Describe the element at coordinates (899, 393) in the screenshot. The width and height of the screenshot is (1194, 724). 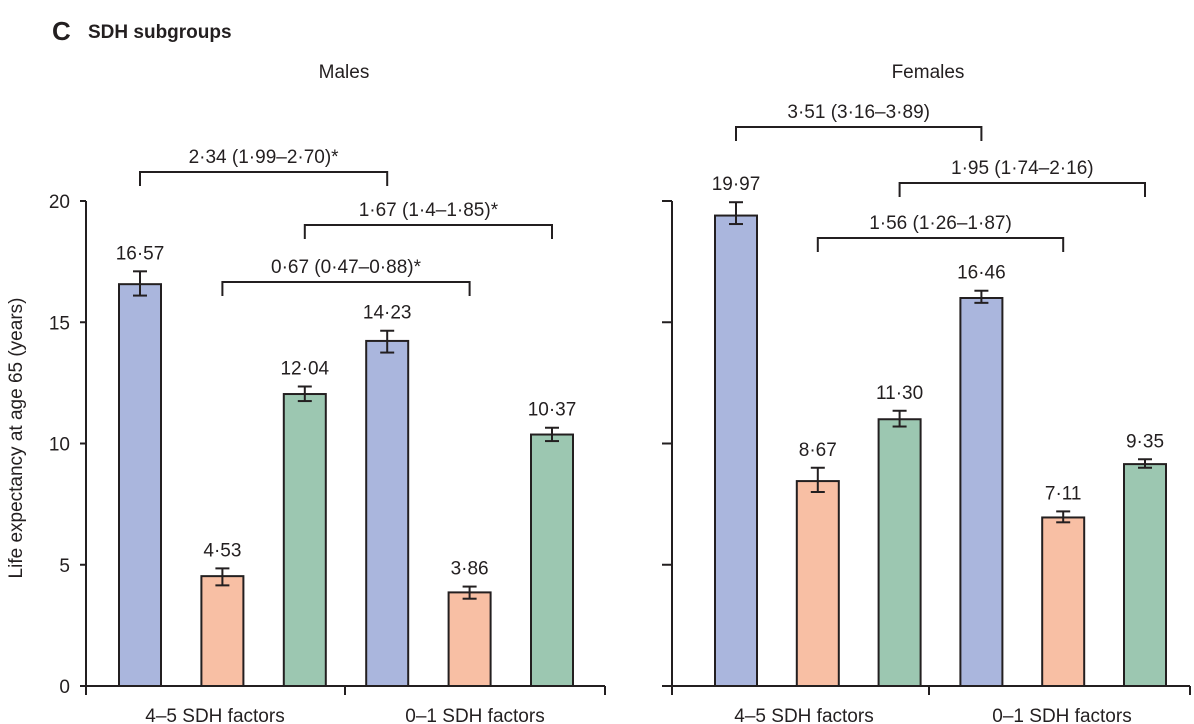
I see `bar-value-label: 11·30` at that location.